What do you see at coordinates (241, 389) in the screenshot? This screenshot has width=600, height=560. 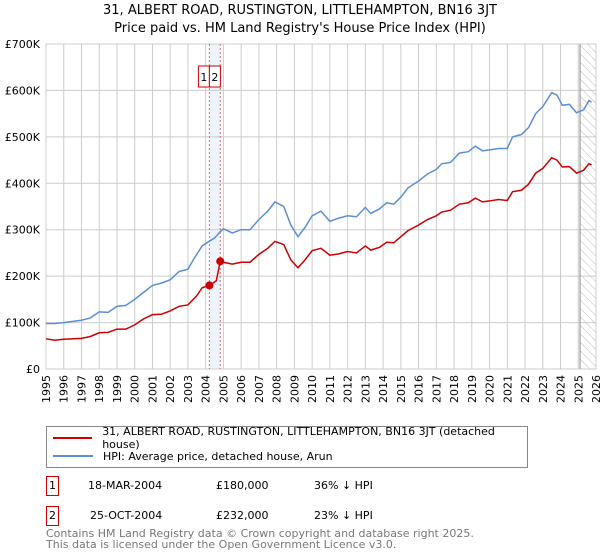 I see `x-tick-label: 2006` at bounding box center [241, 389].